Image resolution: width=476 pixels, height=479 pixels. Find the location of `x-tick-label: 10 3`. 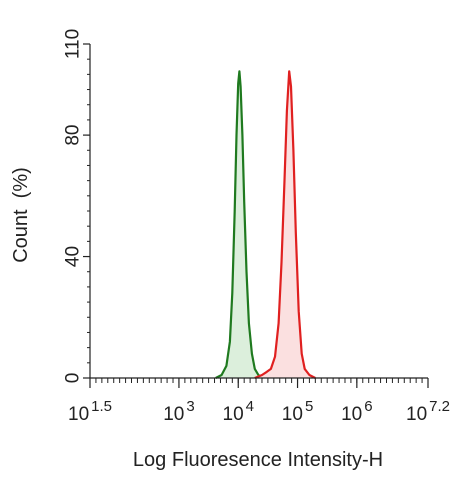

x-tick-label: 10 3 is located at coordinates (178, 411).